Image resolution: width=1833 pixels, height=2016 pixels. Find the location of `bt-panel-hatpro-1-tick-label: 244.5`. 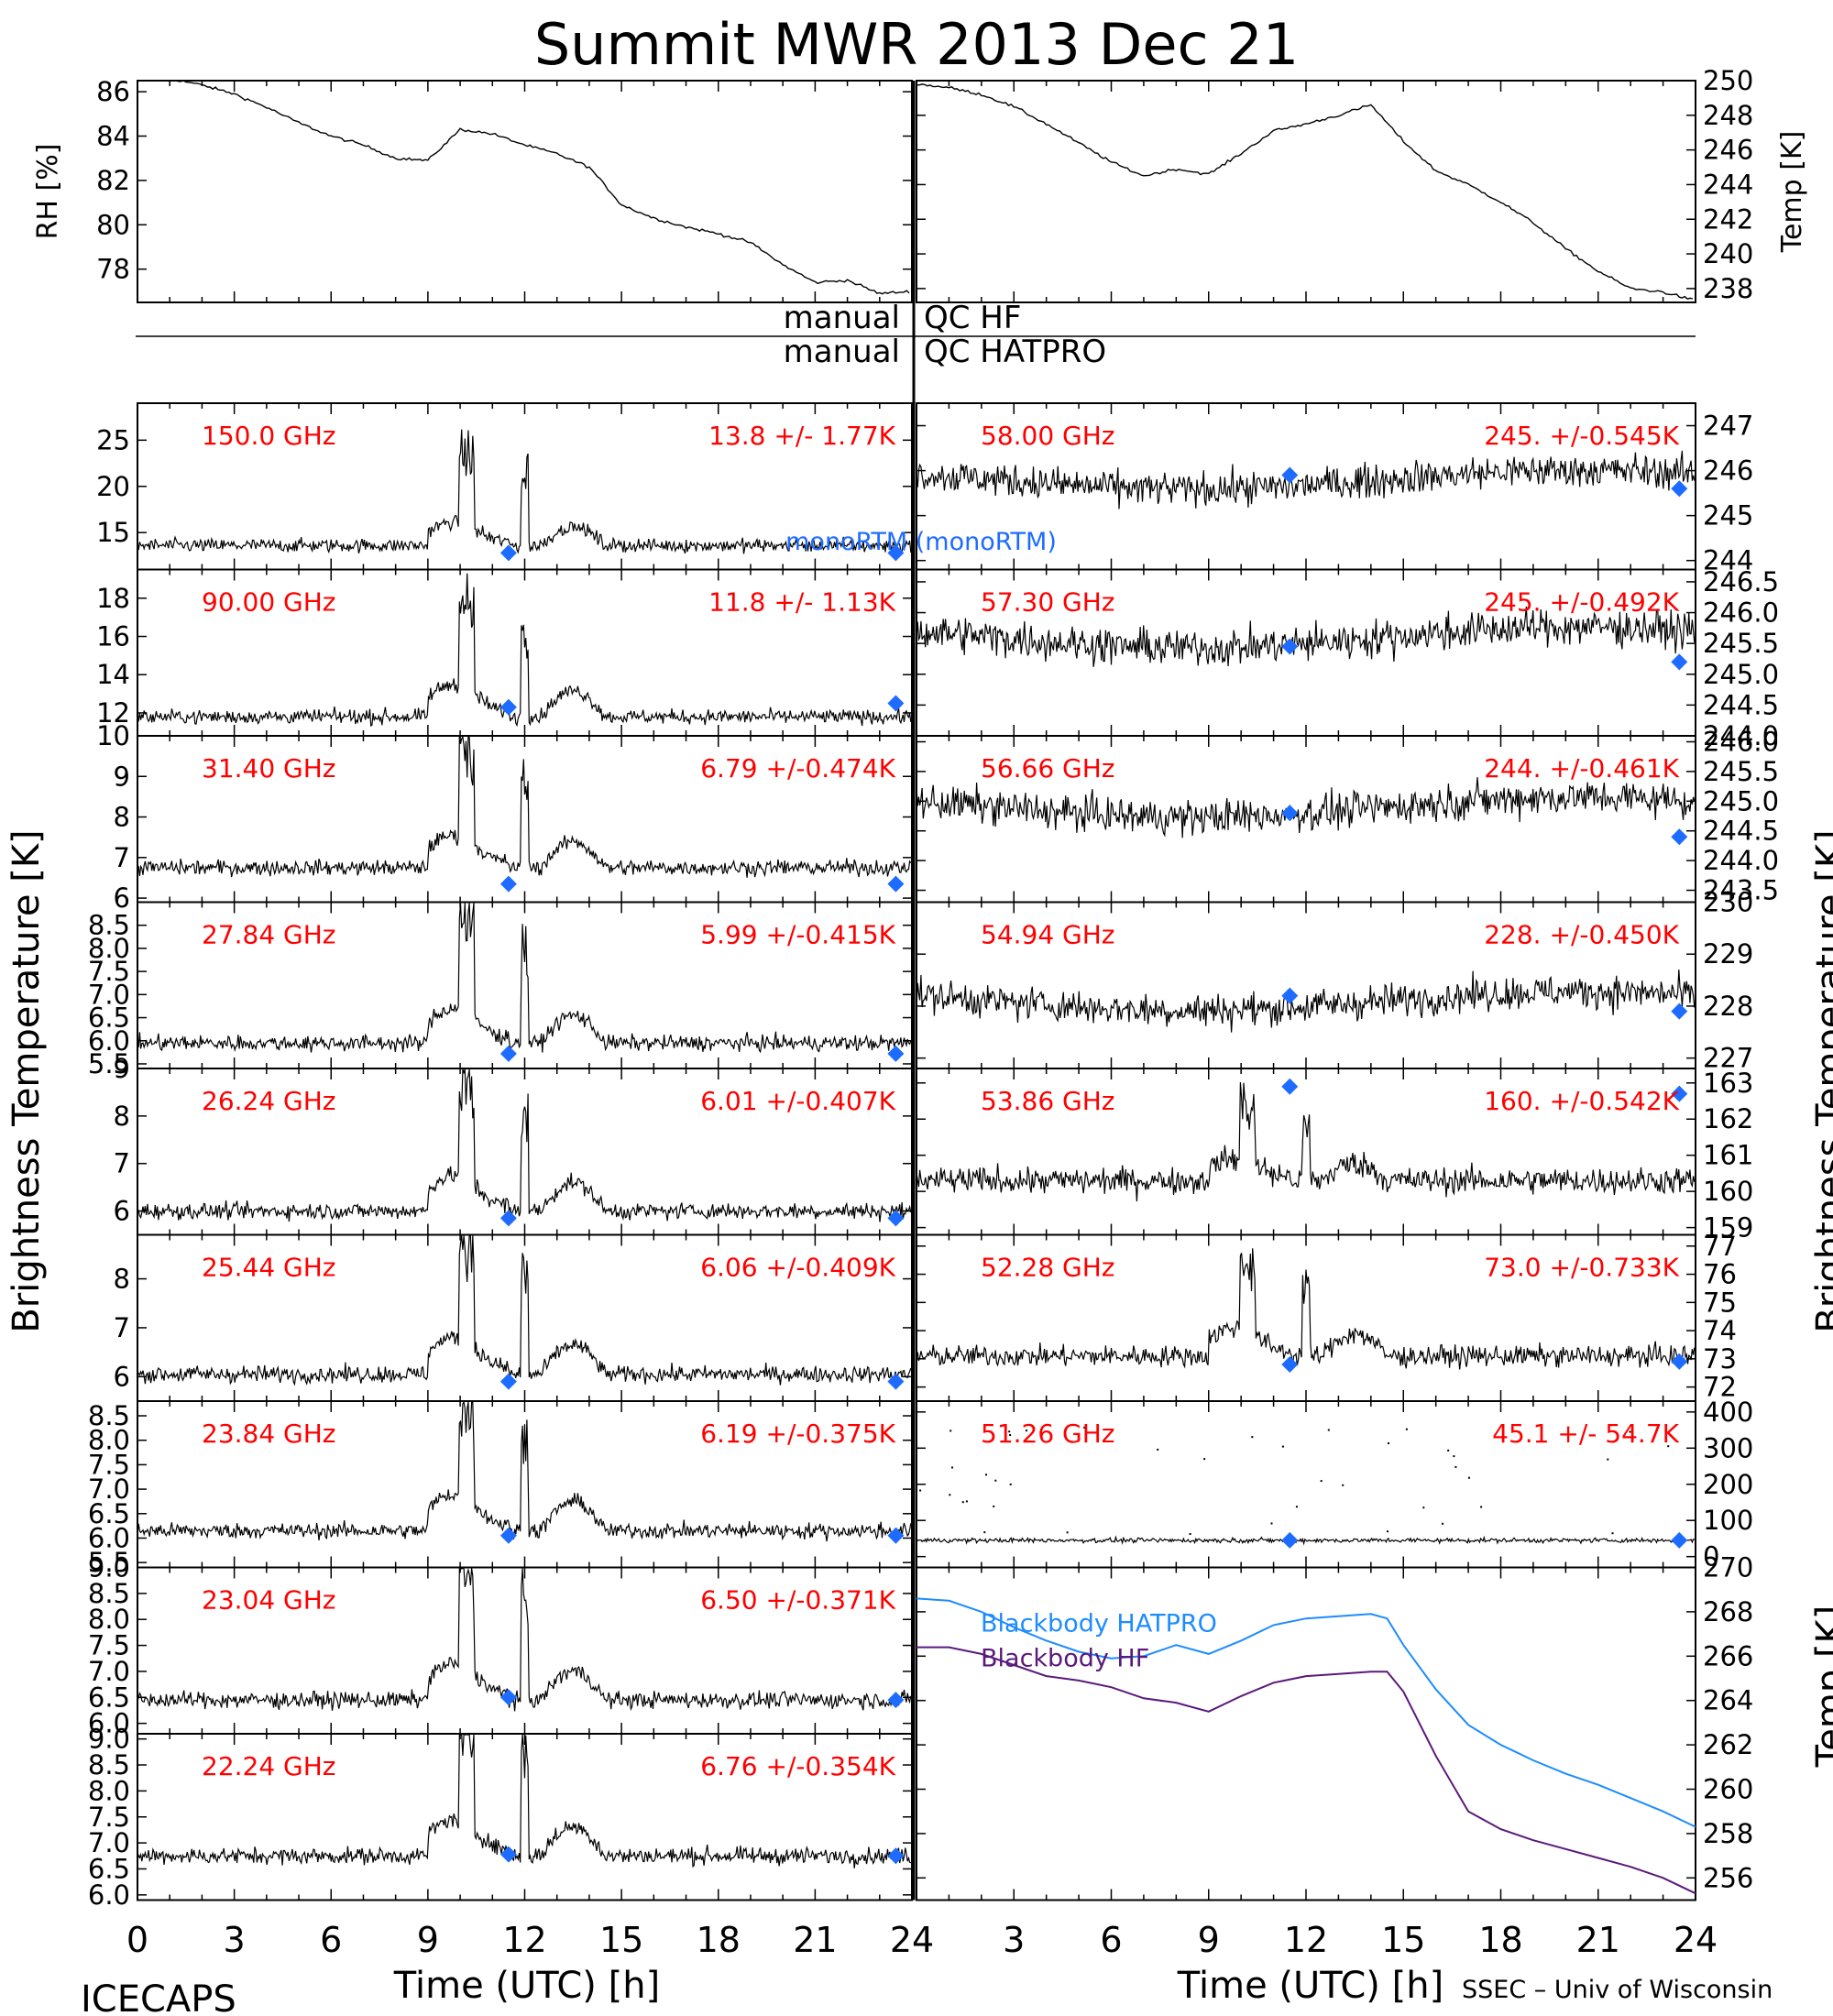

bt-panel-hatpro-1-tick-label: 244.5 is located at coordinates (1741, 704).